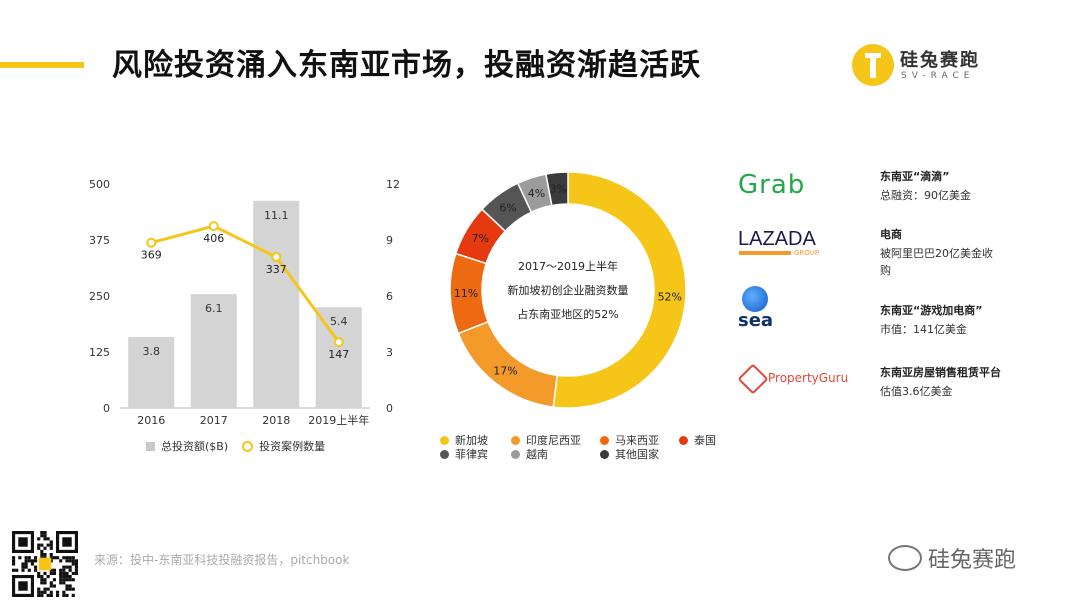  I want to click on donut-slice-label: 3%, so click(558, 188).